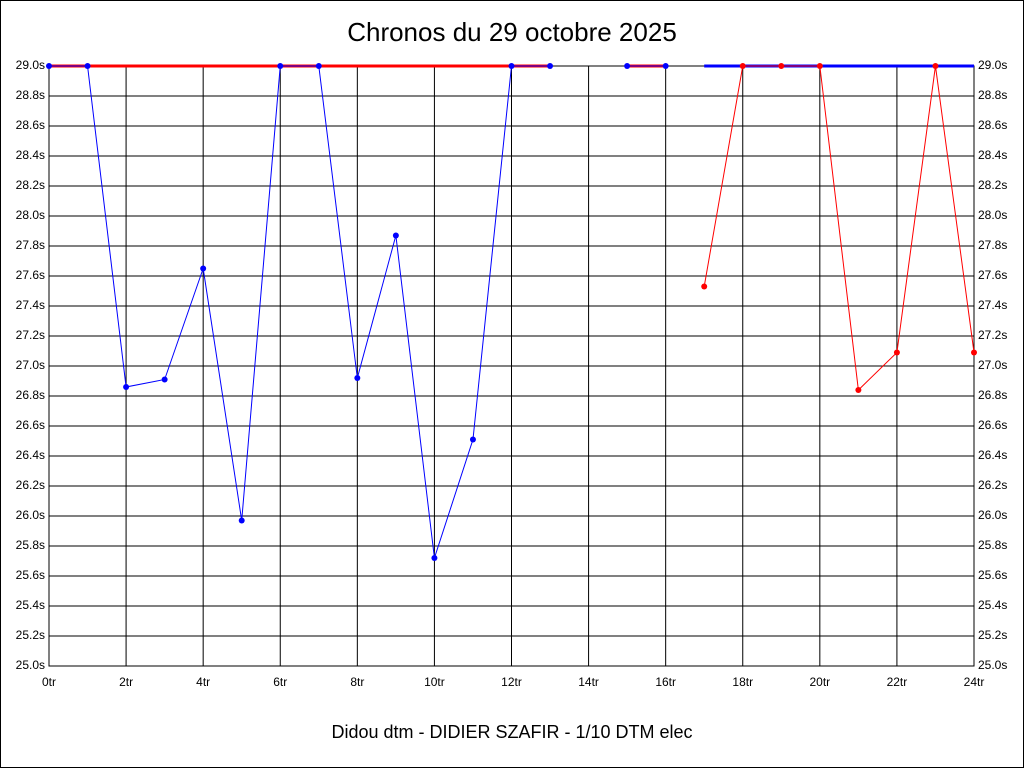 This screenshot has width=1024, height=768. I want to click on y-tick-label: 28.8s, so click(30, 95).